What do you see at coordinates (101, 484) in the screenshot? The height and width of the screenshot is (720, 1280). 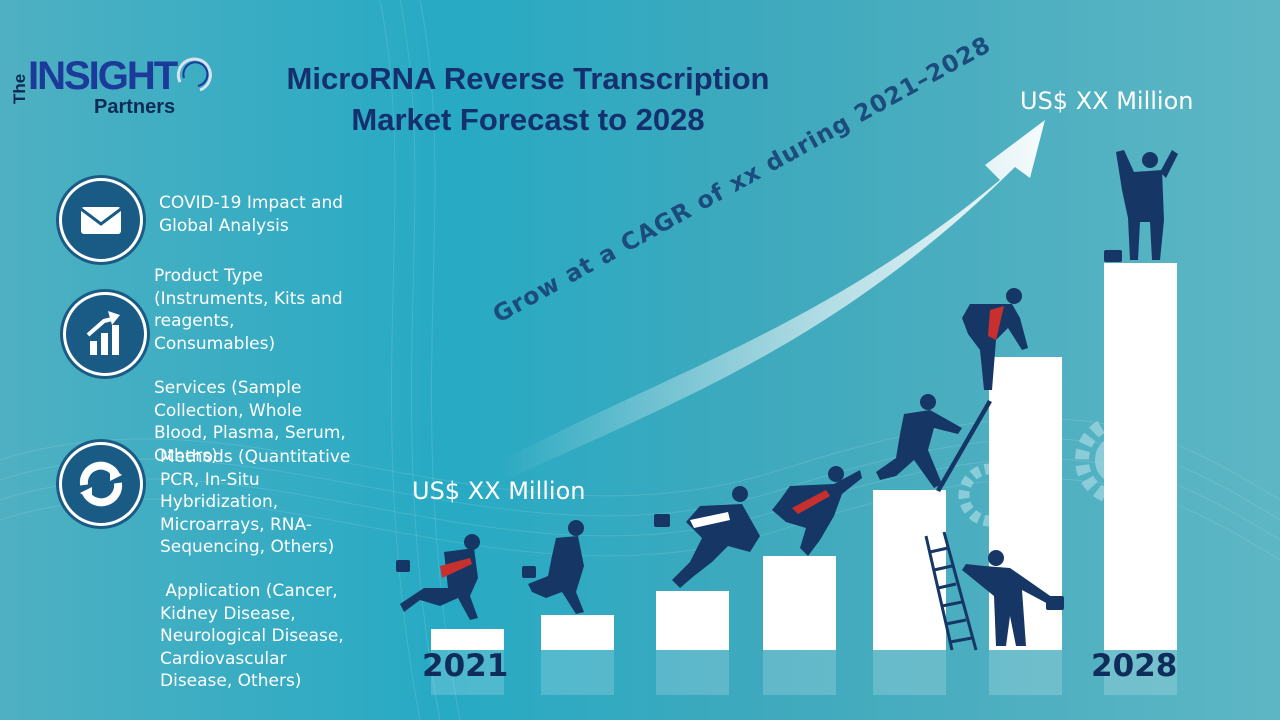 I see `refresh-cycle-icon` at bounding box center [101, 484].